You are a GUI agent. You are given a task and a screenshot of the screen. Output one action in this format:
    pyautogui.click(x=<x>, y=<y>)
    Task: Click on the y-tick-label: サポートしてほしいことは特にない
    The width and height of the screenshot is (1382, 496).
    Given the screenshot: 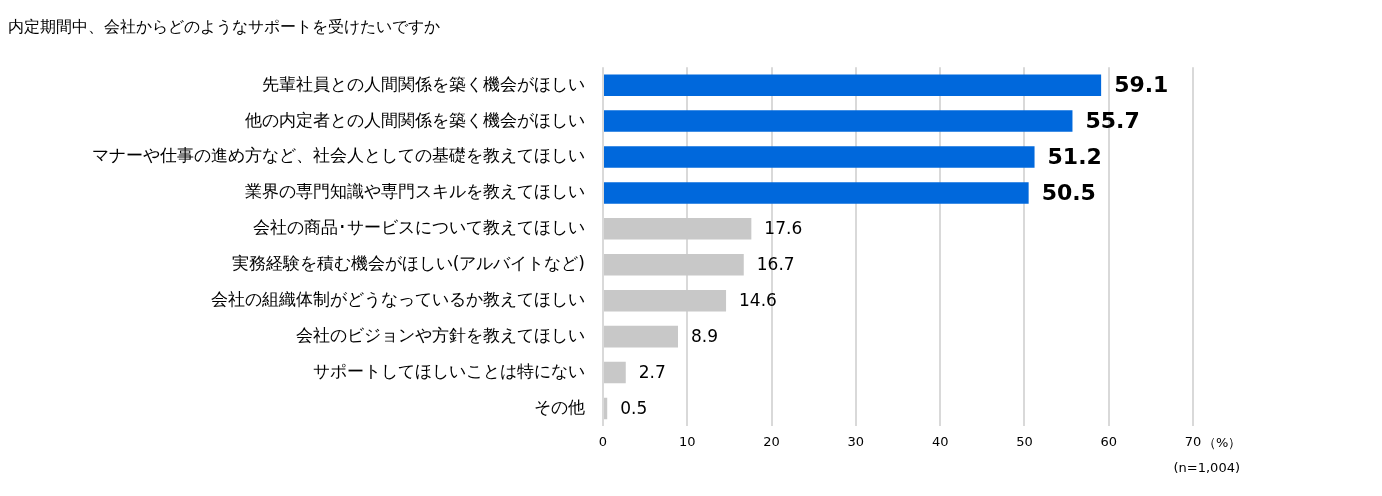 What is the action you would take?
    pyautogui.click(x=449, y=370)
    